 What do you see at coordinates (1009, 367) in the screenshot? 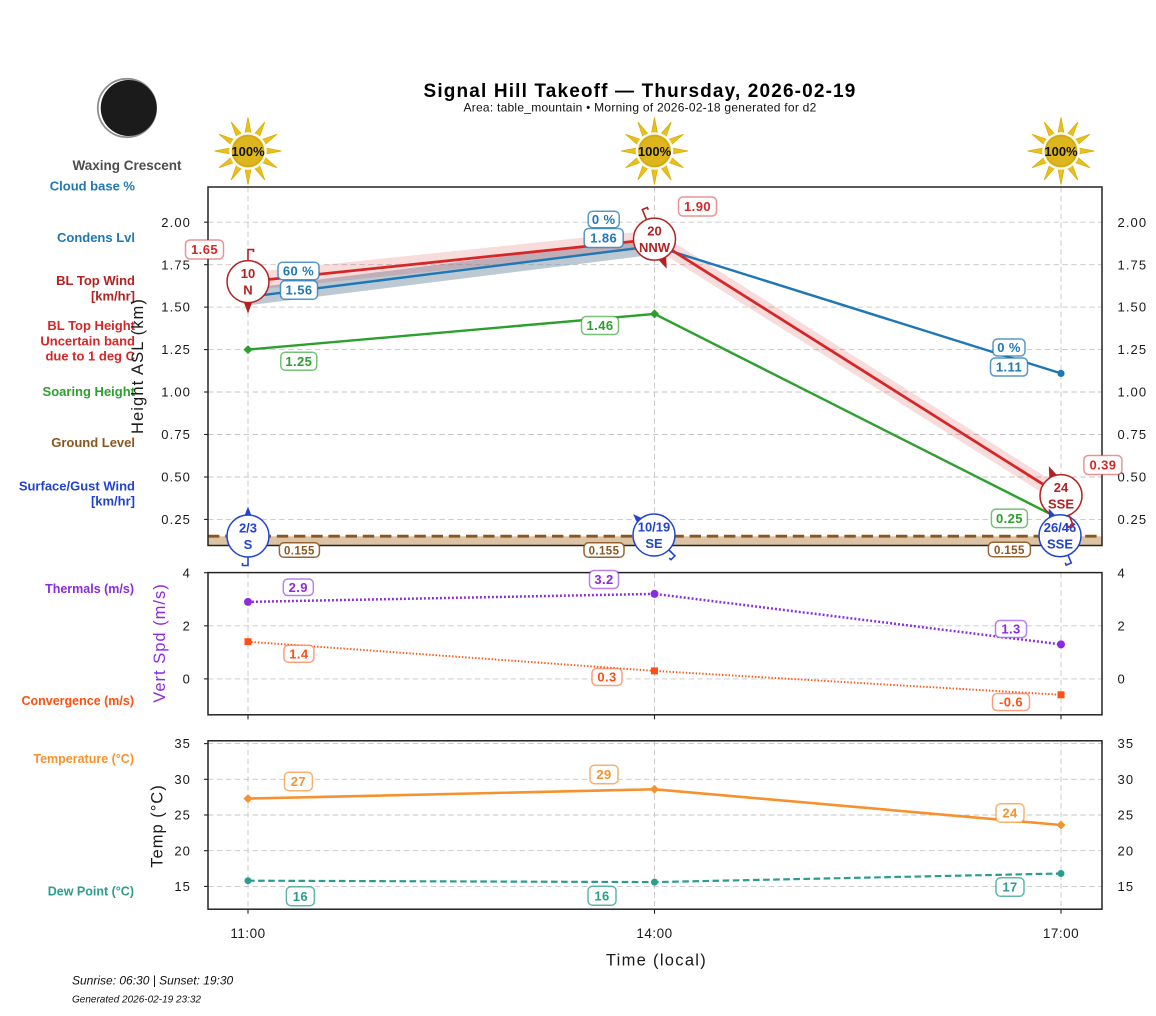
I see `svg-text: 1.11` at bounding box center [1009, 367].